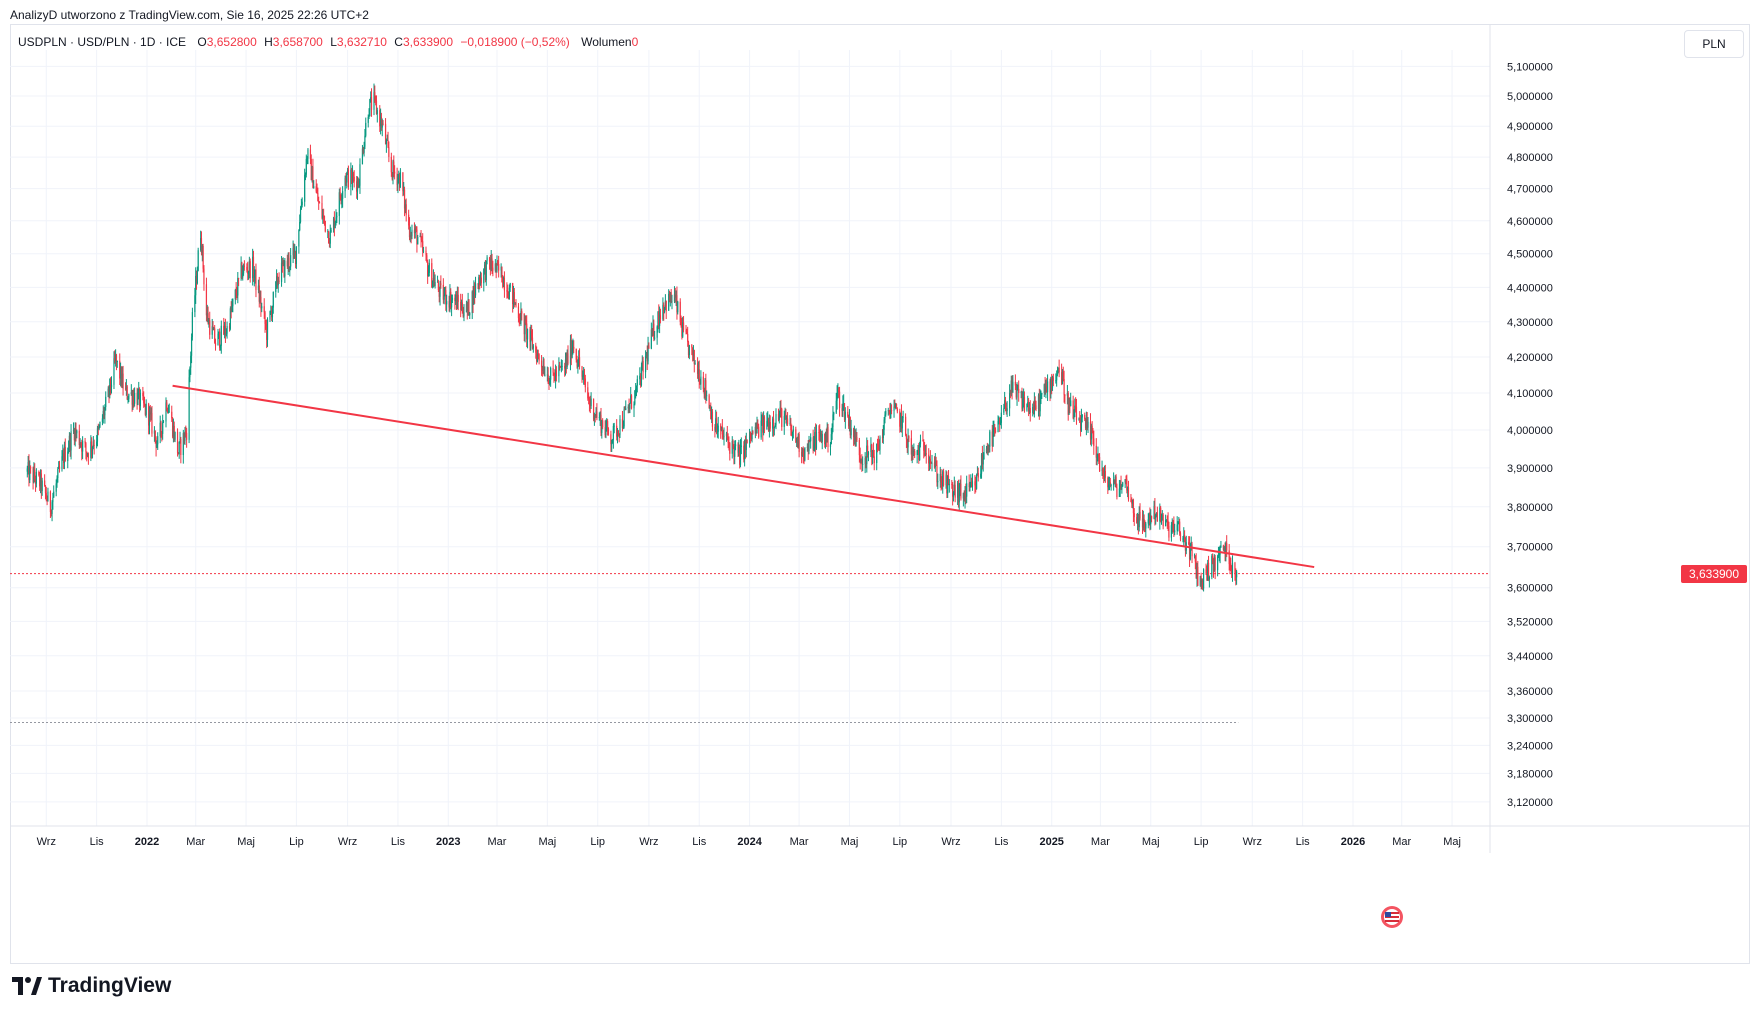  Describe the element at coordinates (699, 842) in the screenshot. I see `time-tick-label: Lis` at that location.